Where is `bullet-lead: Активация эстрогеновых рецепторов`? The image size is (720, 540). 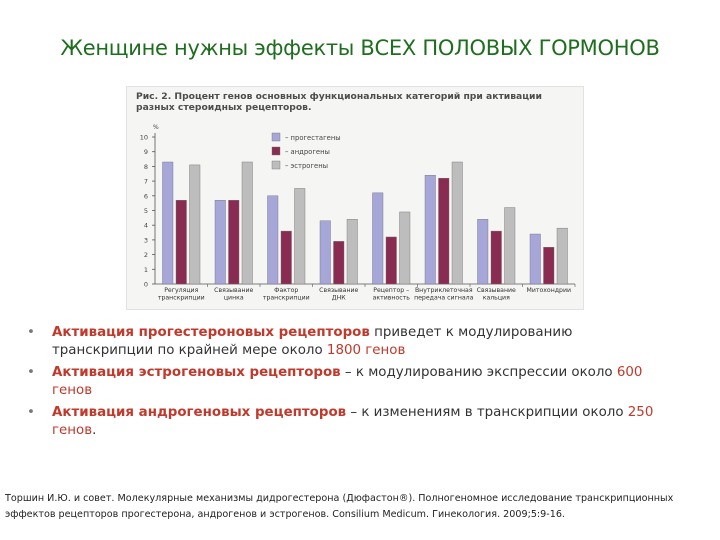 bullet-lead: Активация эстрогеновых рецепторов is located at coordinates (196, 372).